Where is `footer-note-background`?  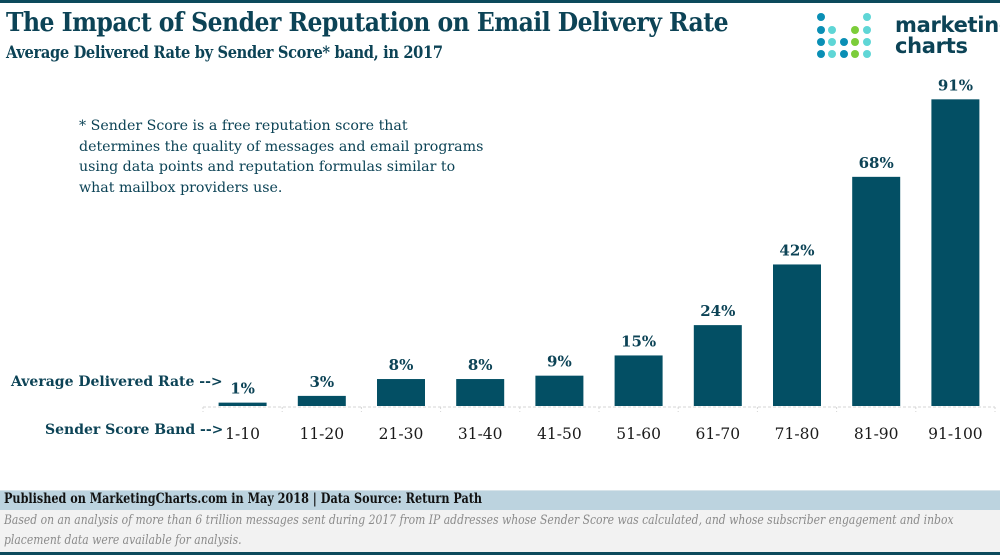
footer-note-background is located at coordinates (500, 531).